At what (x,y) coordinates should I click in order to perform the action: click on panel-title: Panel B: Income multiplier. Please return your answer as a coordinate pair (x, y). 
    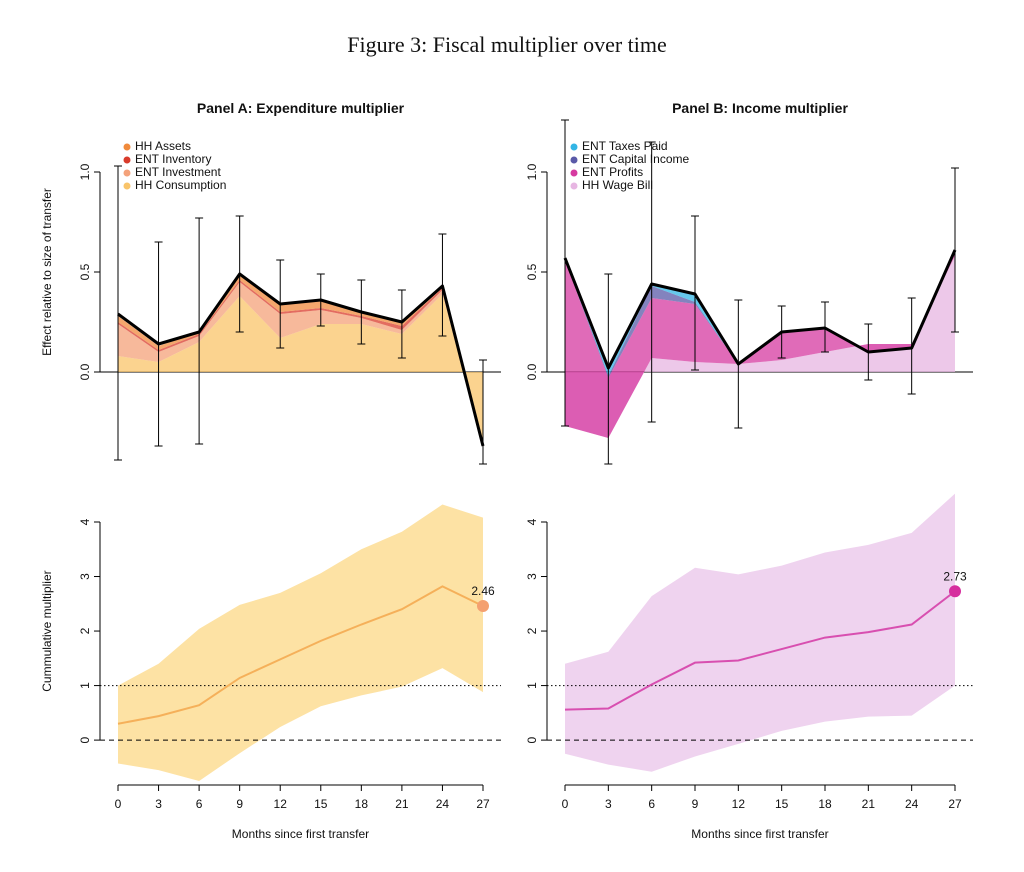
    Looking at the image, I should click on (760, 108).